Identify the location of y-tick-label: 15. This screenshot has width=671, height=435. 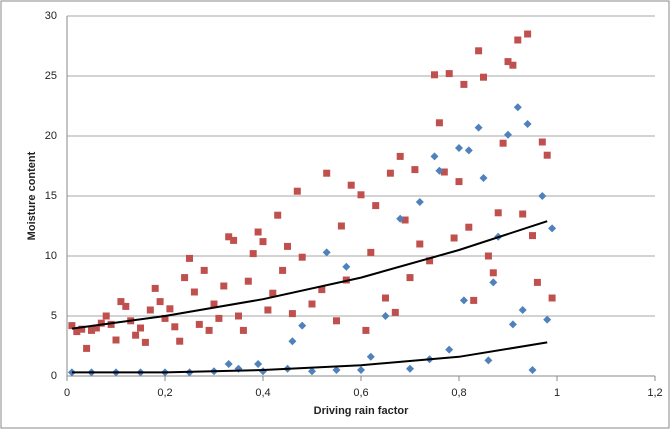
(51, 196).